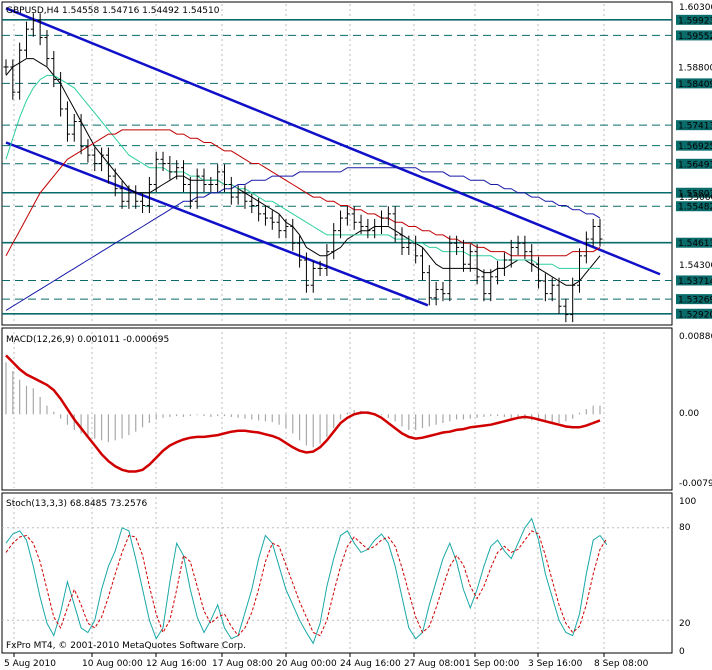 The height and width of the screenshot is (670, 712). What do you see at coordinates (306, 664) in the screenshot?
I see `x-tick-label: 20 Aug 00:00` at bounding box center [306, 664].